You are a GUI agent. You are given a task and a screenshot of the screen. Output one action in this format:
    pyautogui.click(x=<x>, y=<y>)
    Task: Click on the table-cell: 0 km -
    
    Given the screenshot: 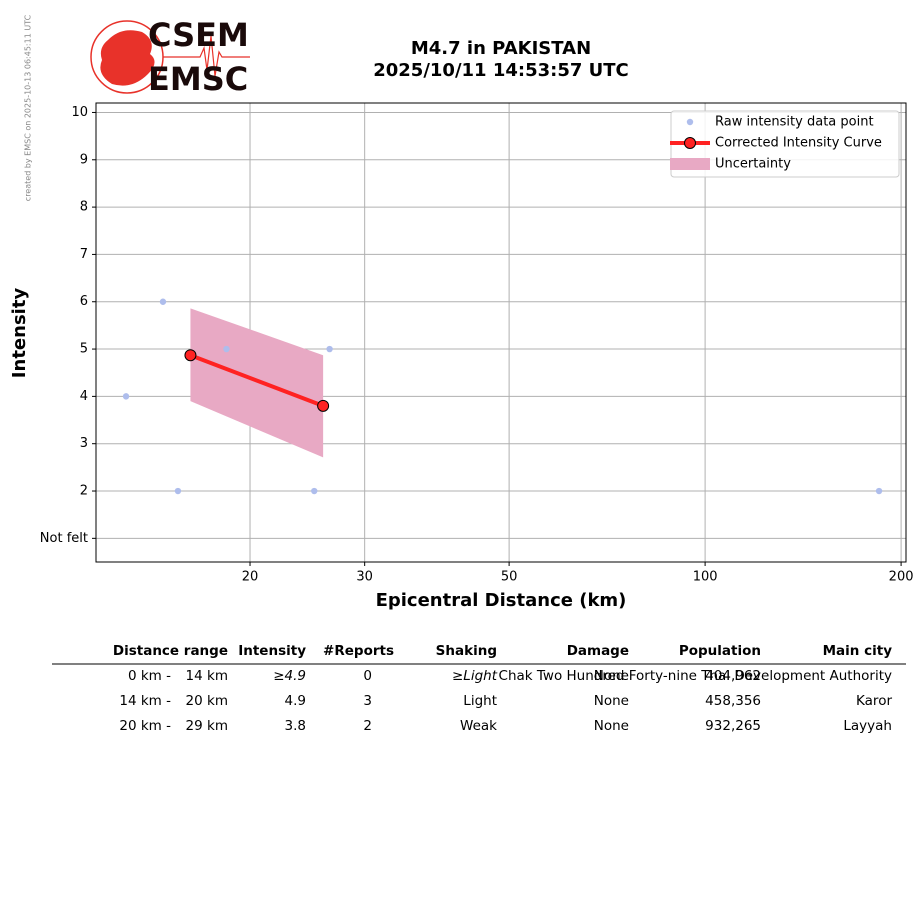 What is the action you would take?
    pyautogui.click(x=149, y=676)
    